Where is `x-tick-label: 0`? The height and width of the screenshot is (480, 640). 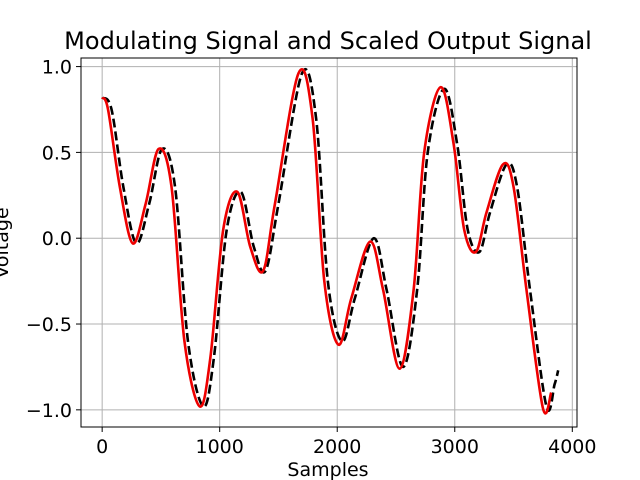 x-tick-label: 0 is located at coordinates (102, 447).